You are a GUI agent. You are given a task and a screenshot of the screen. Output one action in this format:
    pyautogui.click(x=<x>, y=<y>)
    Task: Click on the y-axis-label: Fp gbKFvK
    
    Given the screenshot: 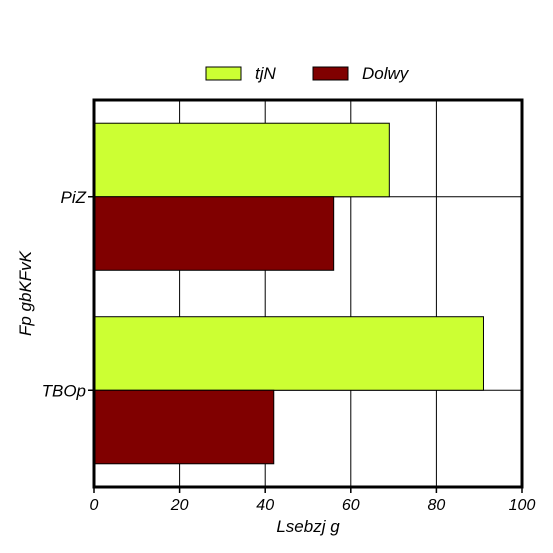 What is the action you would take?
    pyautogui.click(x=25, y=293)
    